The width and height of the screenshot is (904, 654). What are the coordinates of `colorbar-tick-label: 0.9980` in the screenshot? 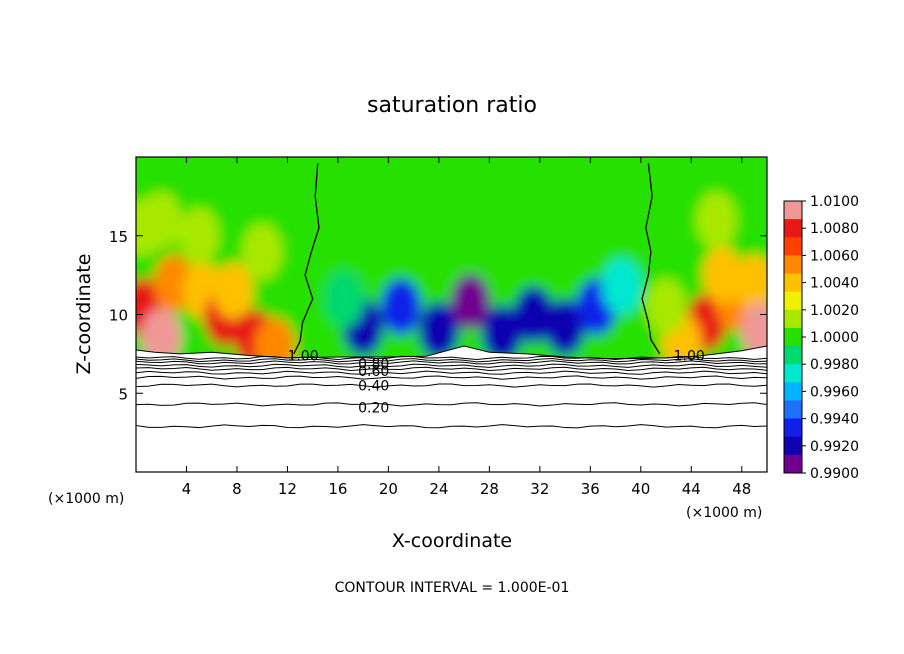 It's located at (834, 365).